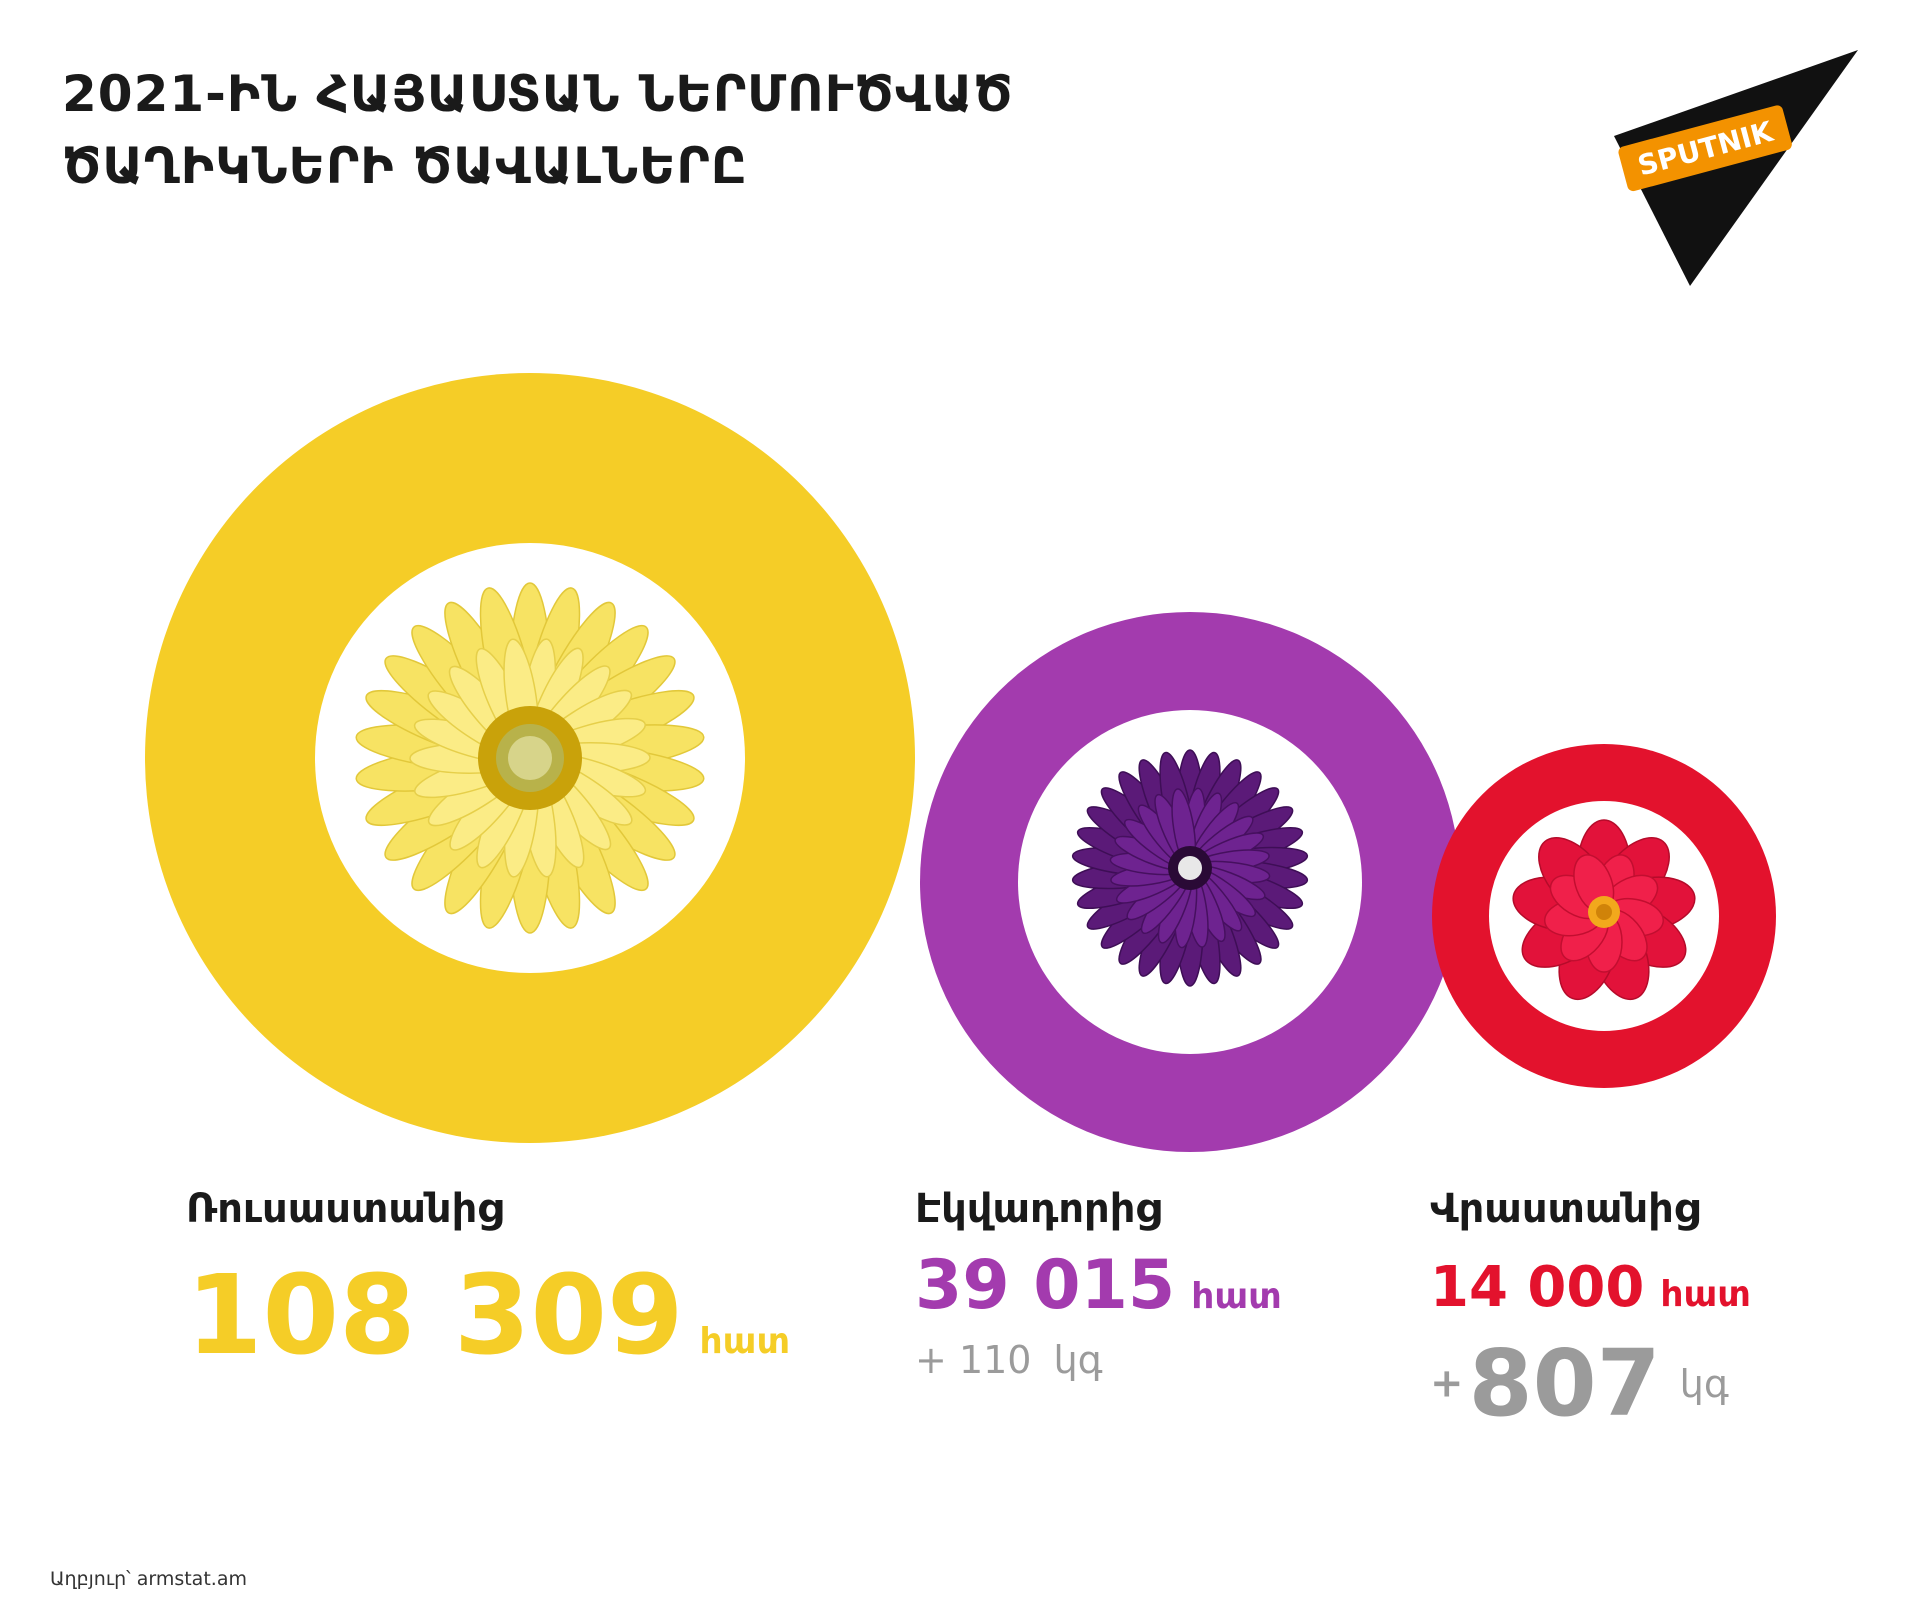 Image resolution: width=1920 pixels, height=1615 pixels. I want to click on title-line-2: ԾԱՂԻԿՆԵՐԻ ԾԱՎԱԼՆԵՐԸ, so click(405, 166).